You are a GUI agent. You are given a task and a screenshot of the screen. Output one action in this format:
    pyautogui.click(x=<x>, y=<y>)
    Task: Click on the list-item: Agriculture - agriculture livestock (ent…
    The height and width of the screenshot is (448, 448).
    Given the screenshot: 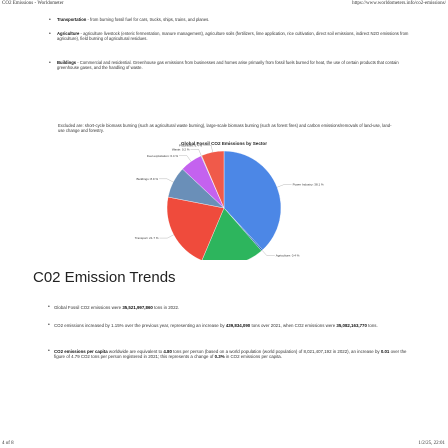 What is the action you would take?
    pyautogui.click(x=230, y=37)
    